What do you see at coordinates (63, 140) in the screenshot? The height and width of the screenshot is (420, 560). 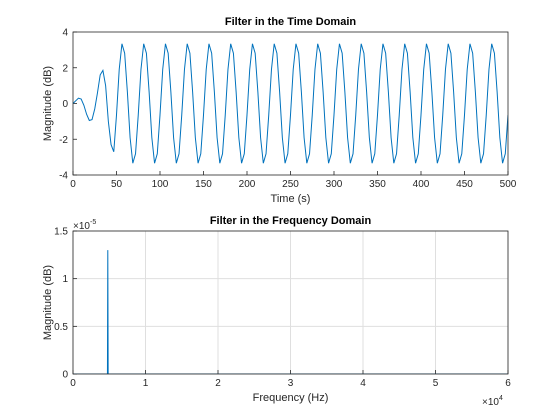 I see `y-tick-label: -2` at bounding box center [63, 140].